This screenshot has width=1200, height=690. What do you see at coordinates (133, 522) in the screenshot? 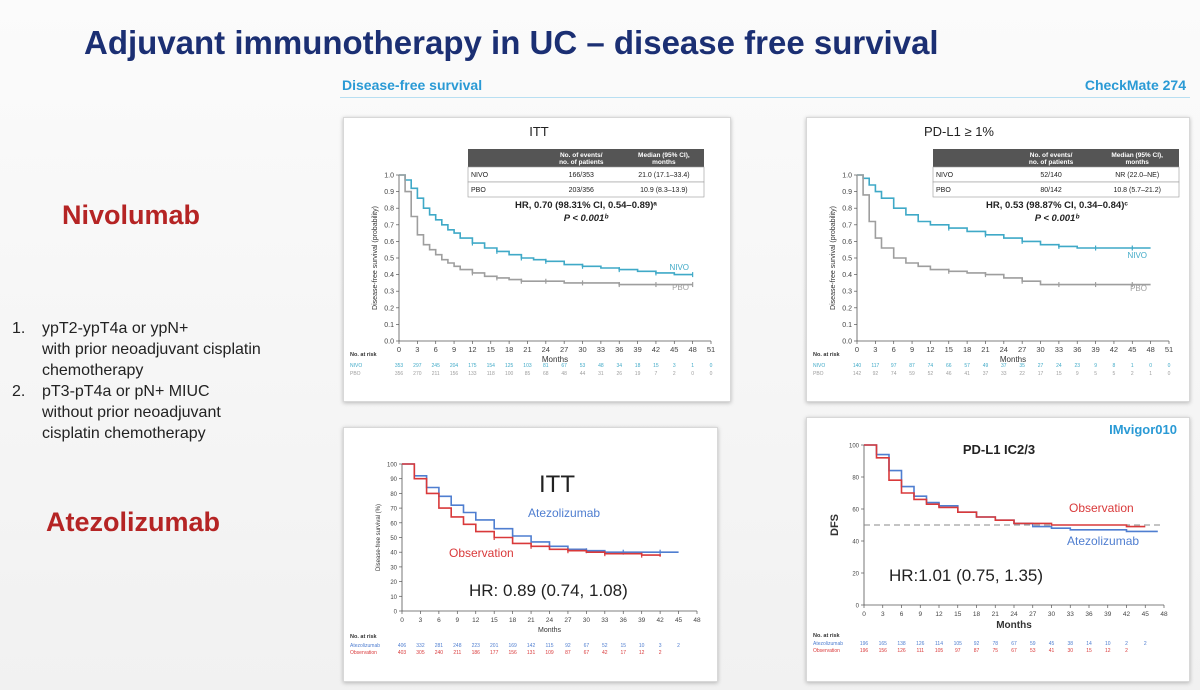
I see `drug-label-atezolizumab: Atezolizumab` at bounding box center [133, 522].